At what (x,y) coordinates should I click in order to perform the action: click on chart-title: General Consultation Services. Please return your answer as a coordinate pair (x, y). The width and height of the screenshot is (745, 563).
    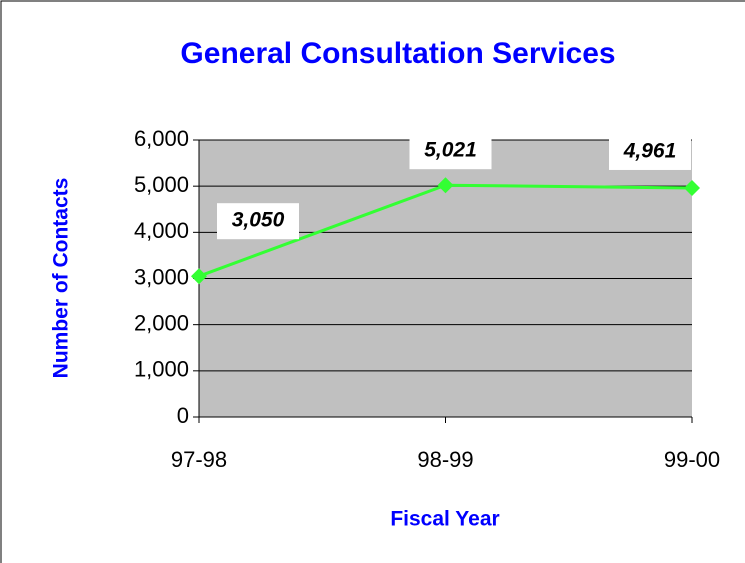
    Looking at the image, I should click on (397, 53).